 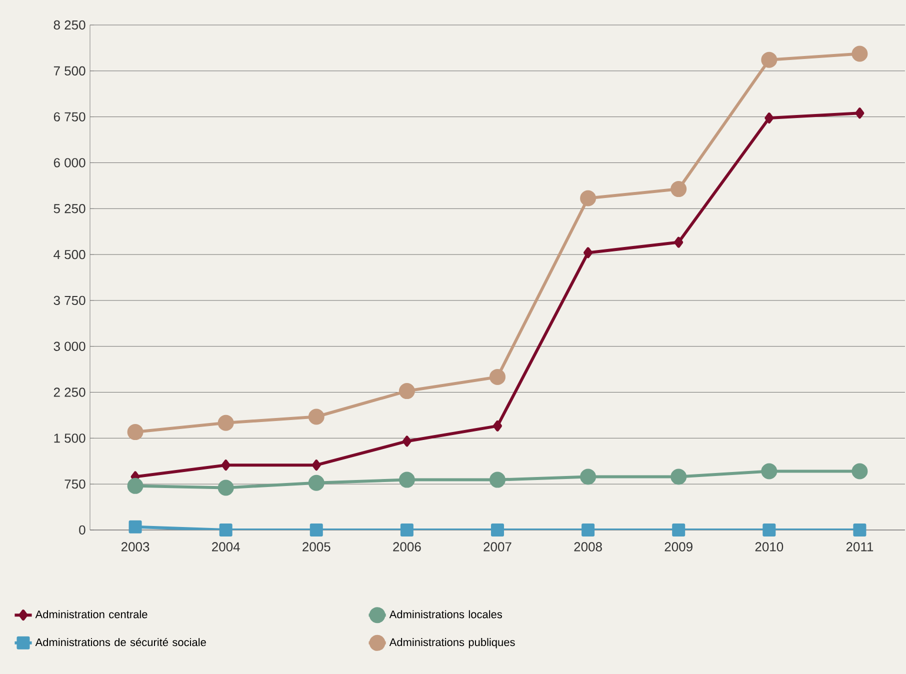 What do you see at coordinates (82, 530) in the screenshot?
I see `y-tick-label: 0` at bounding box center [82, 530].